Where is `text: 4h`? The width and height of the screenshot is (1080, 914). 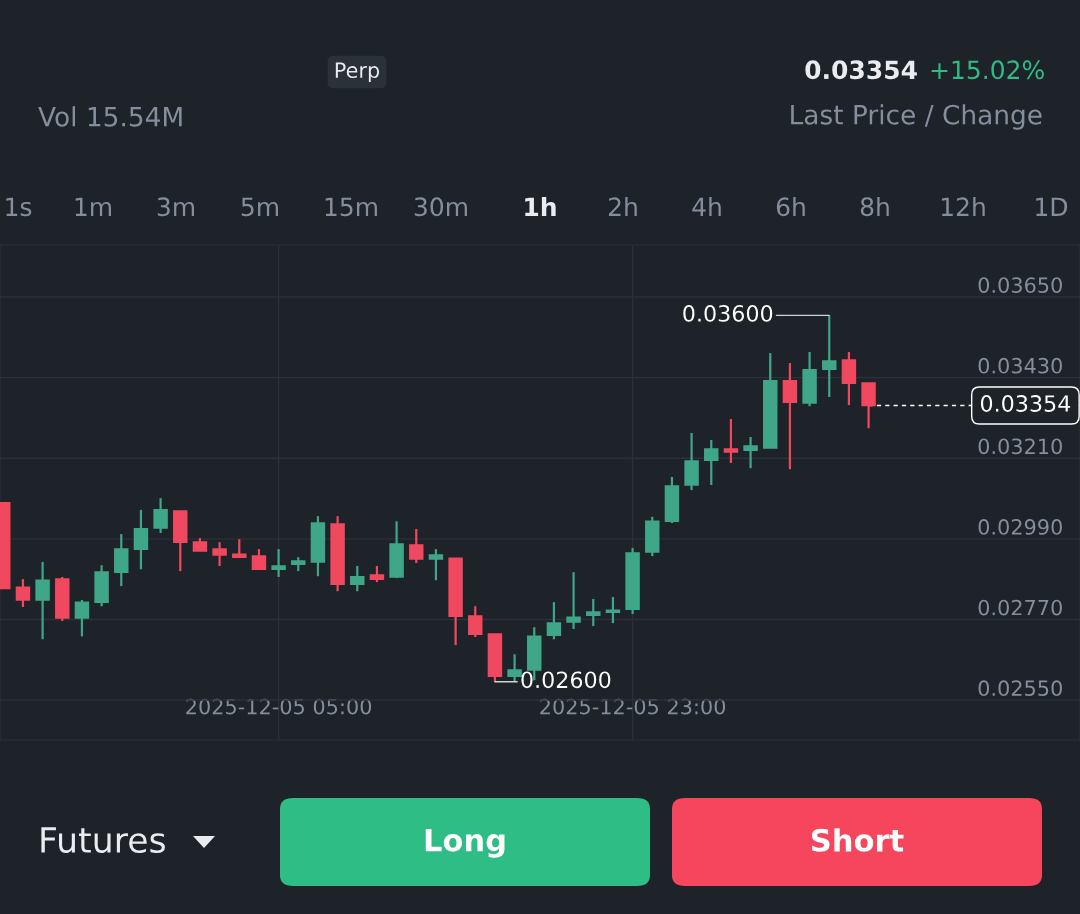
text: 4h is located at coordinates (706, 206).